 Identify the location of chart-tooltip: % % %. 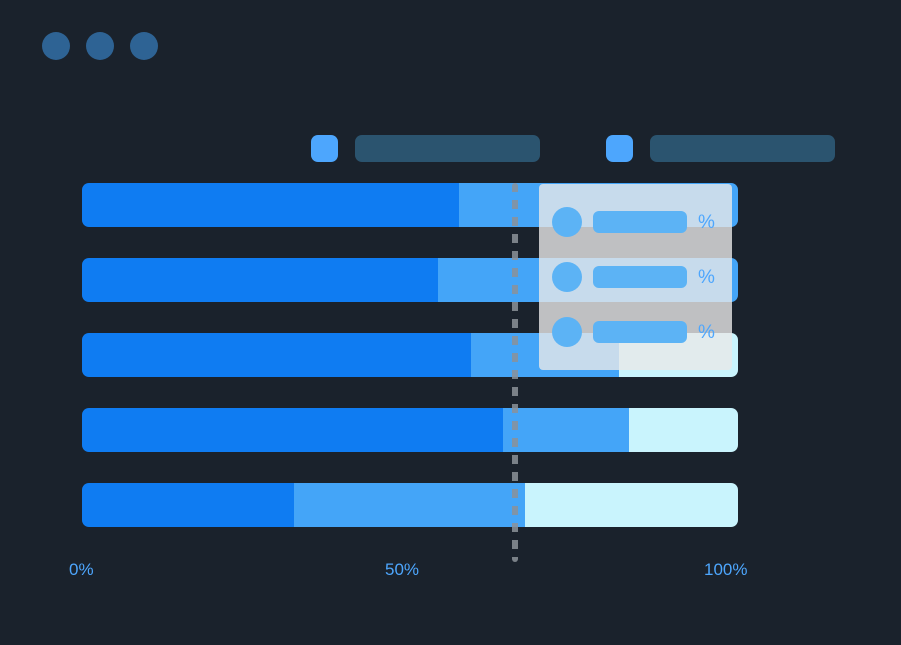
(635, 277).